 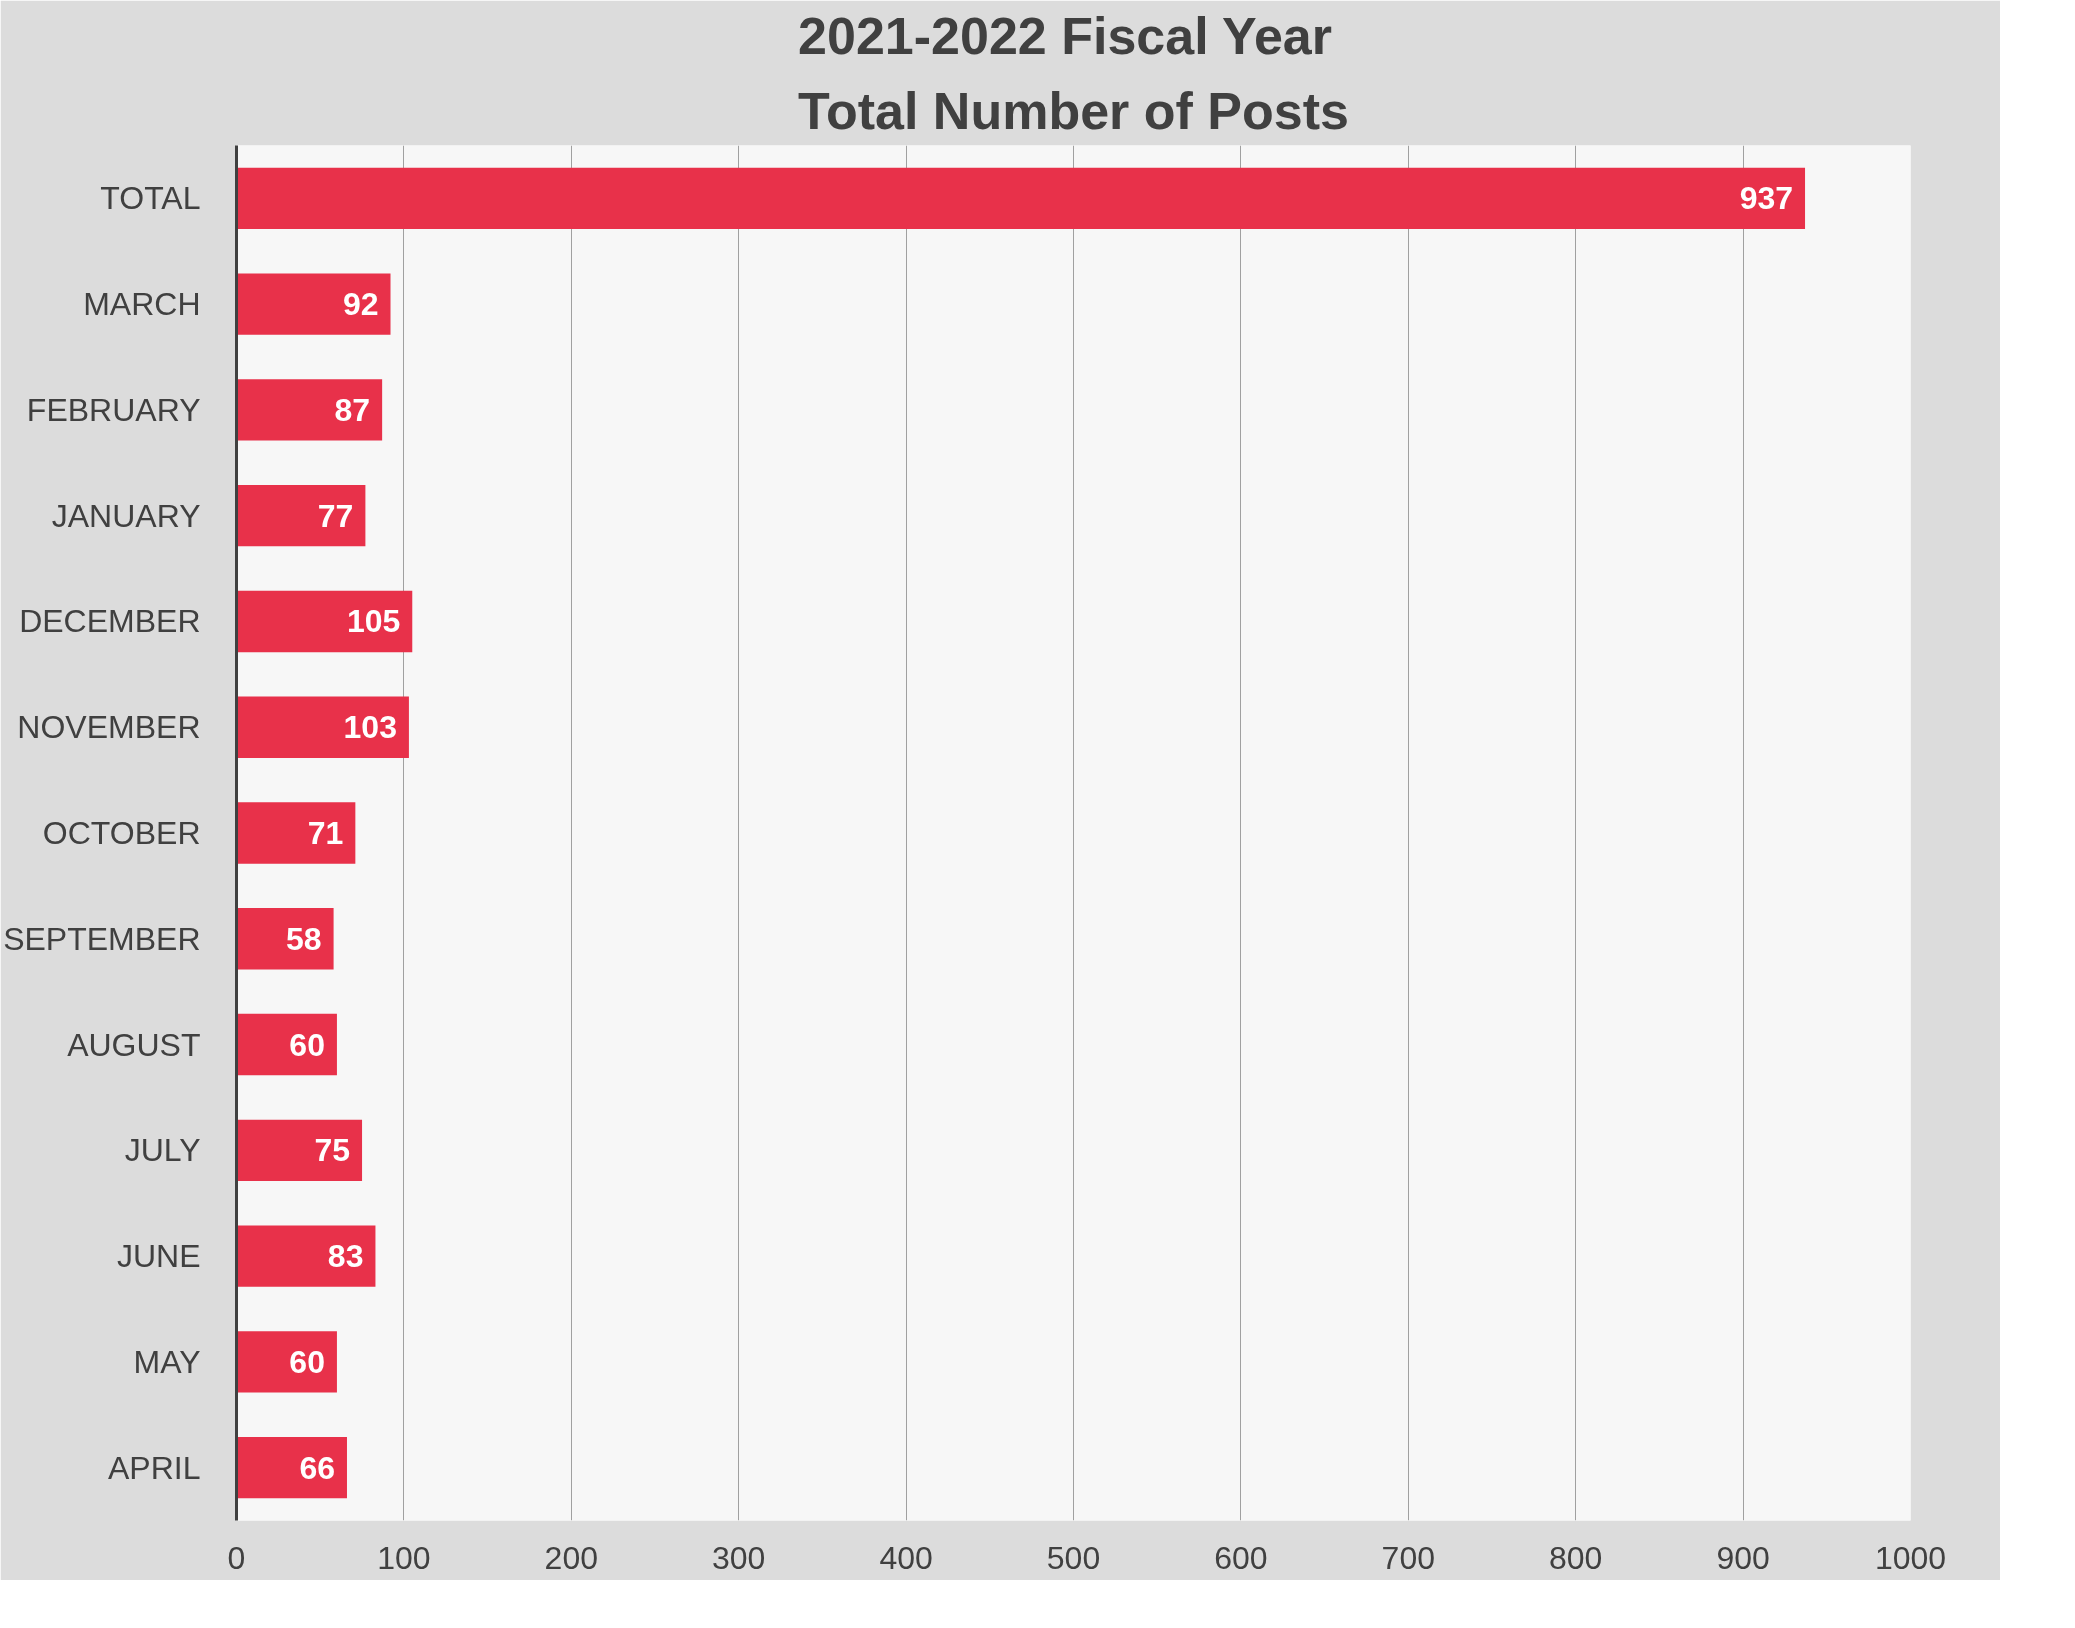 What do you see at coordinates (162, 1150) in the screenshot?
I see `y-tick-label: JULY` at bounding box center [162, 1150].